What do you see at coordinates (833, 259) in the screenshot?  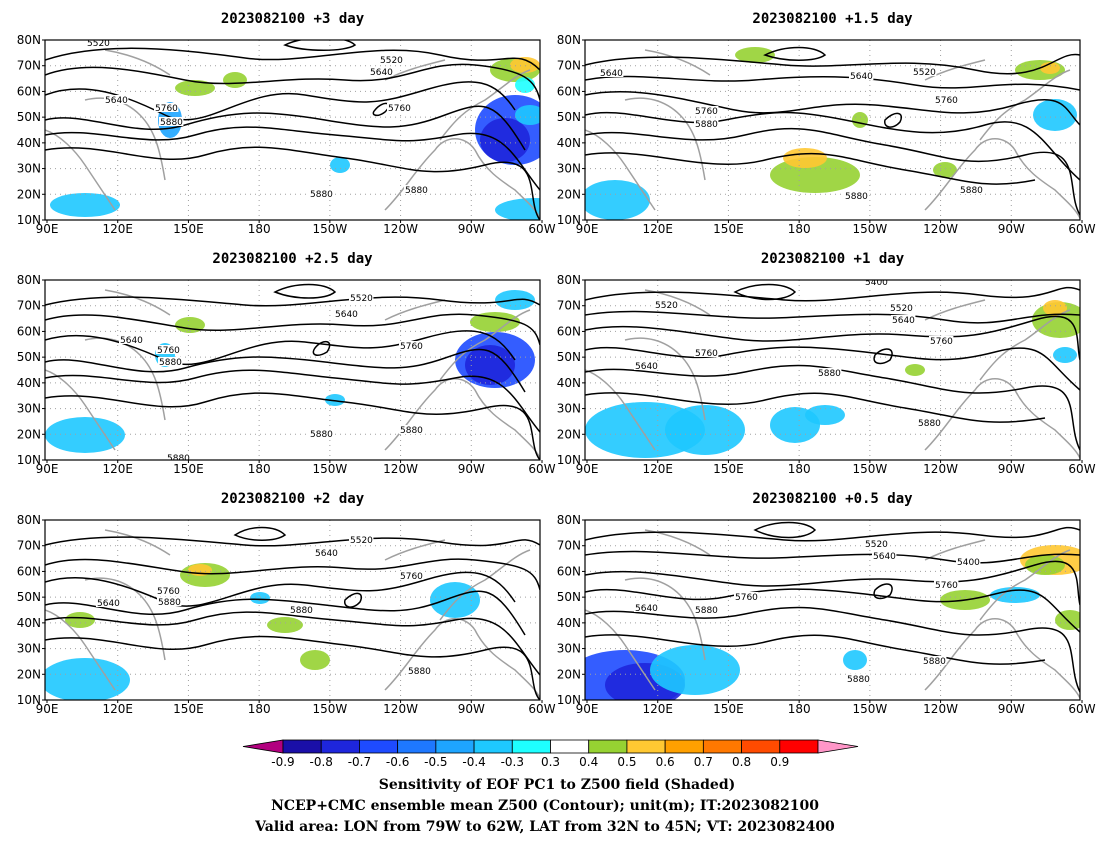 I see `panel-title: 2023082100 +1 day` at bounding box center [833, 259].